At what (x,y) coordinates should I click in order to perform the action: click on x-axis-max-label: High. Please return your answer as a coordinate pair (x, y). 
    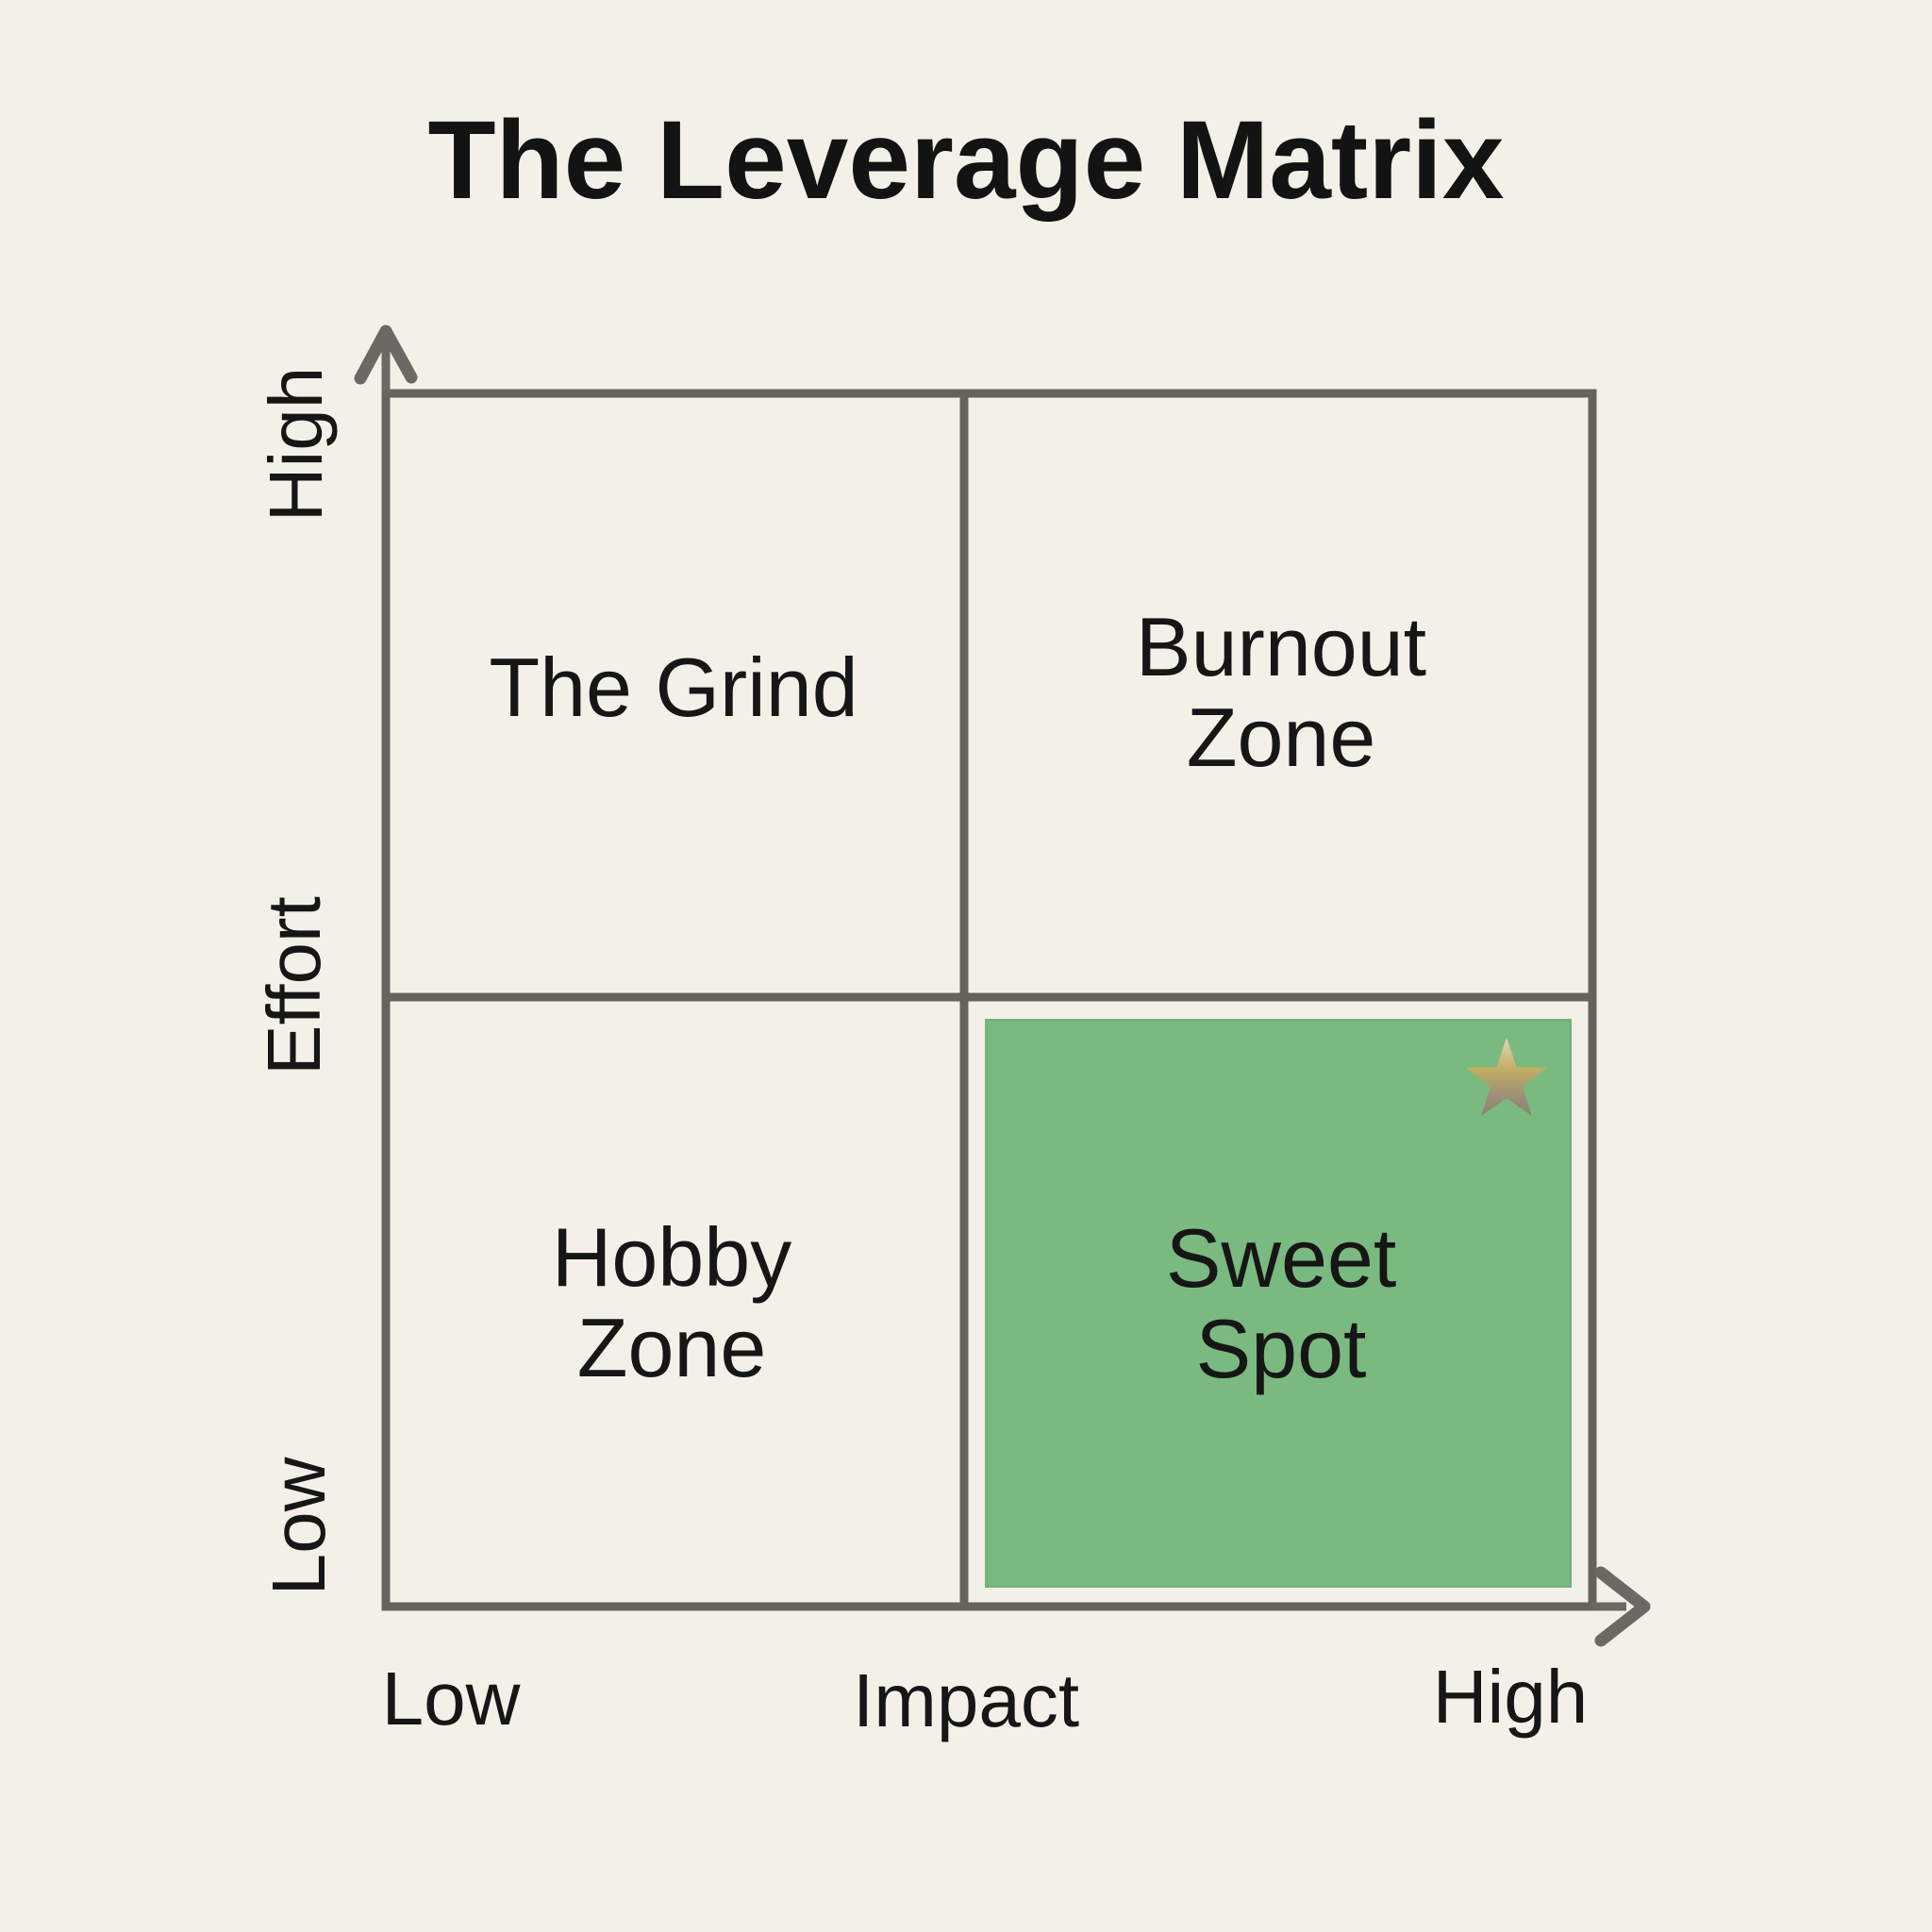
    Looking at the image, I should click on (1510, 1697).